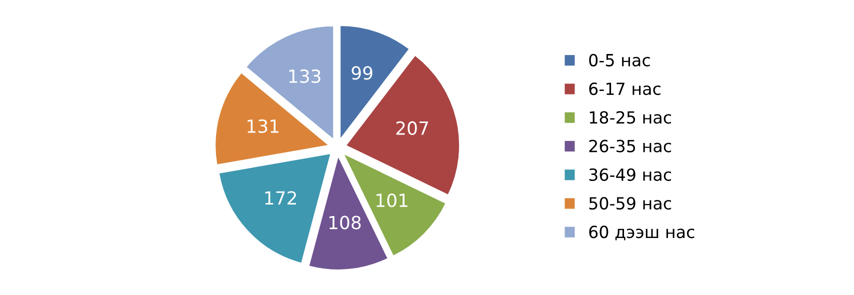  What do you see at coordinates (392, 201) in the screenshot?
I see `data-label: 101` at bounding box center [392, 201].